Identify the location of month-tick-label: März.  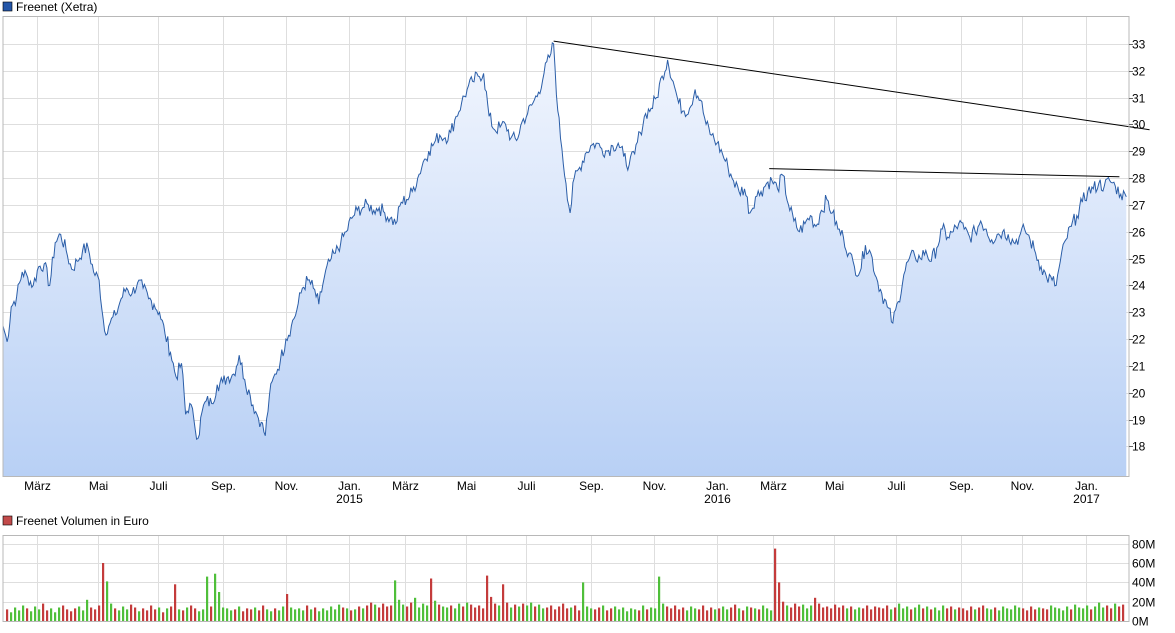
(405, 486).